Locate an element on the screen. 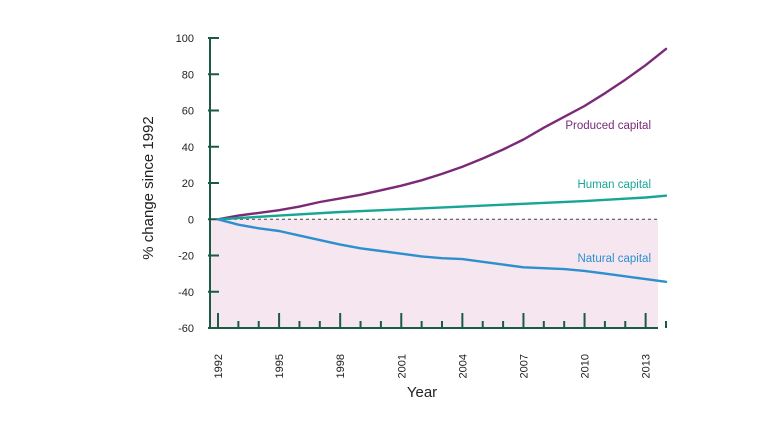 The height and width of the screenshot is (439, 780). negative-region is located at coordinates (434, 273).